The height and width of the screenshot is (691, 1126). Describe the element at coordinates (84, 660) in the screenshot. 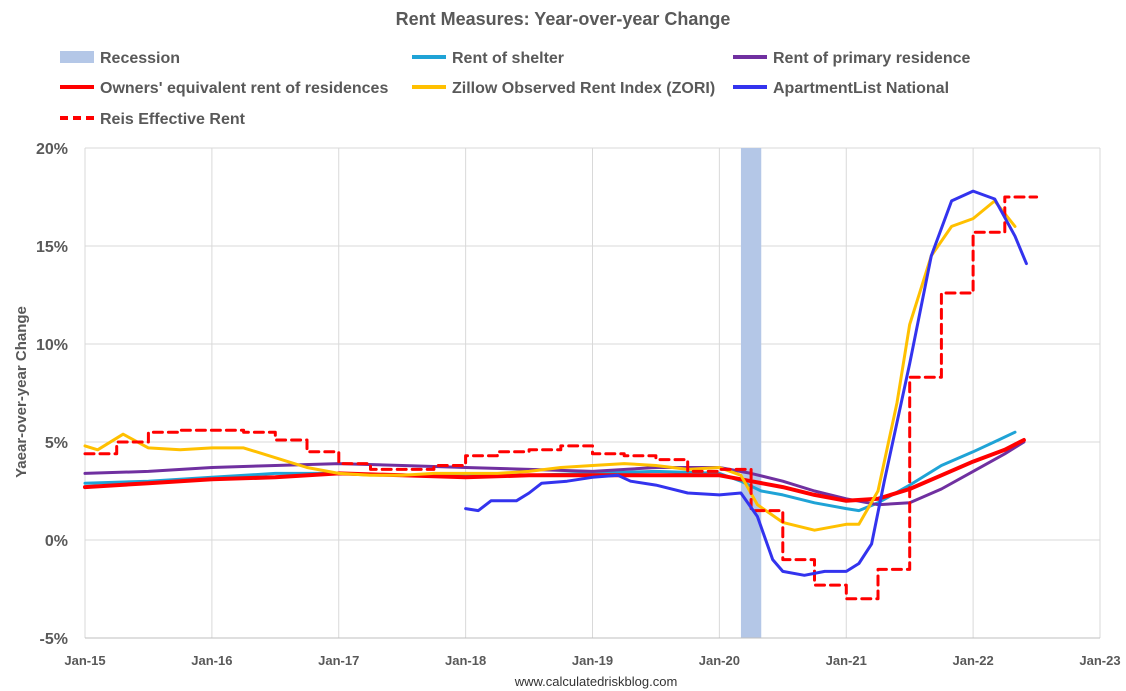

I see `x-tick-label: Jan-15` at that location.